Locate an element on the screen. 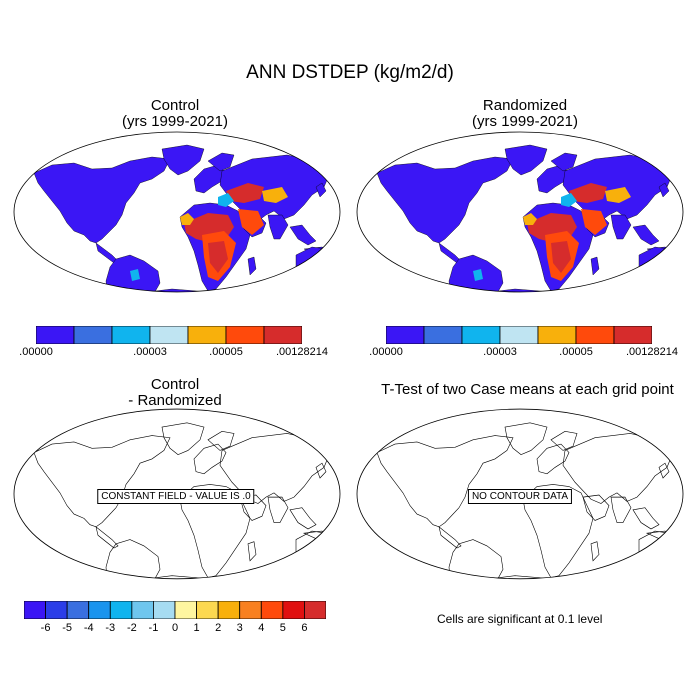 Image resolution: width=700 pixels, height=700 pixels. colorbar-tick-label: 3 is located at coordinates (239, 628).